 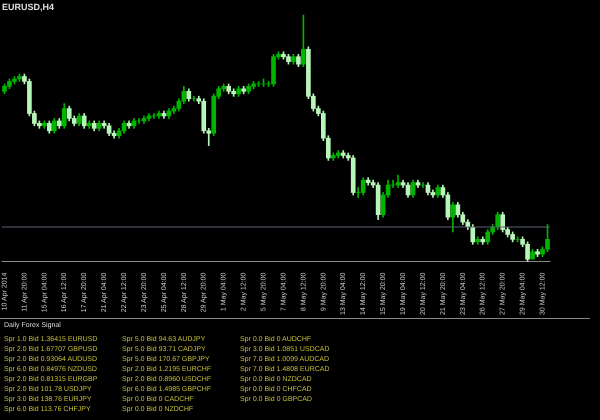 I want to click on chart-title: EURUSD,H4, so click(x=28, y=7).